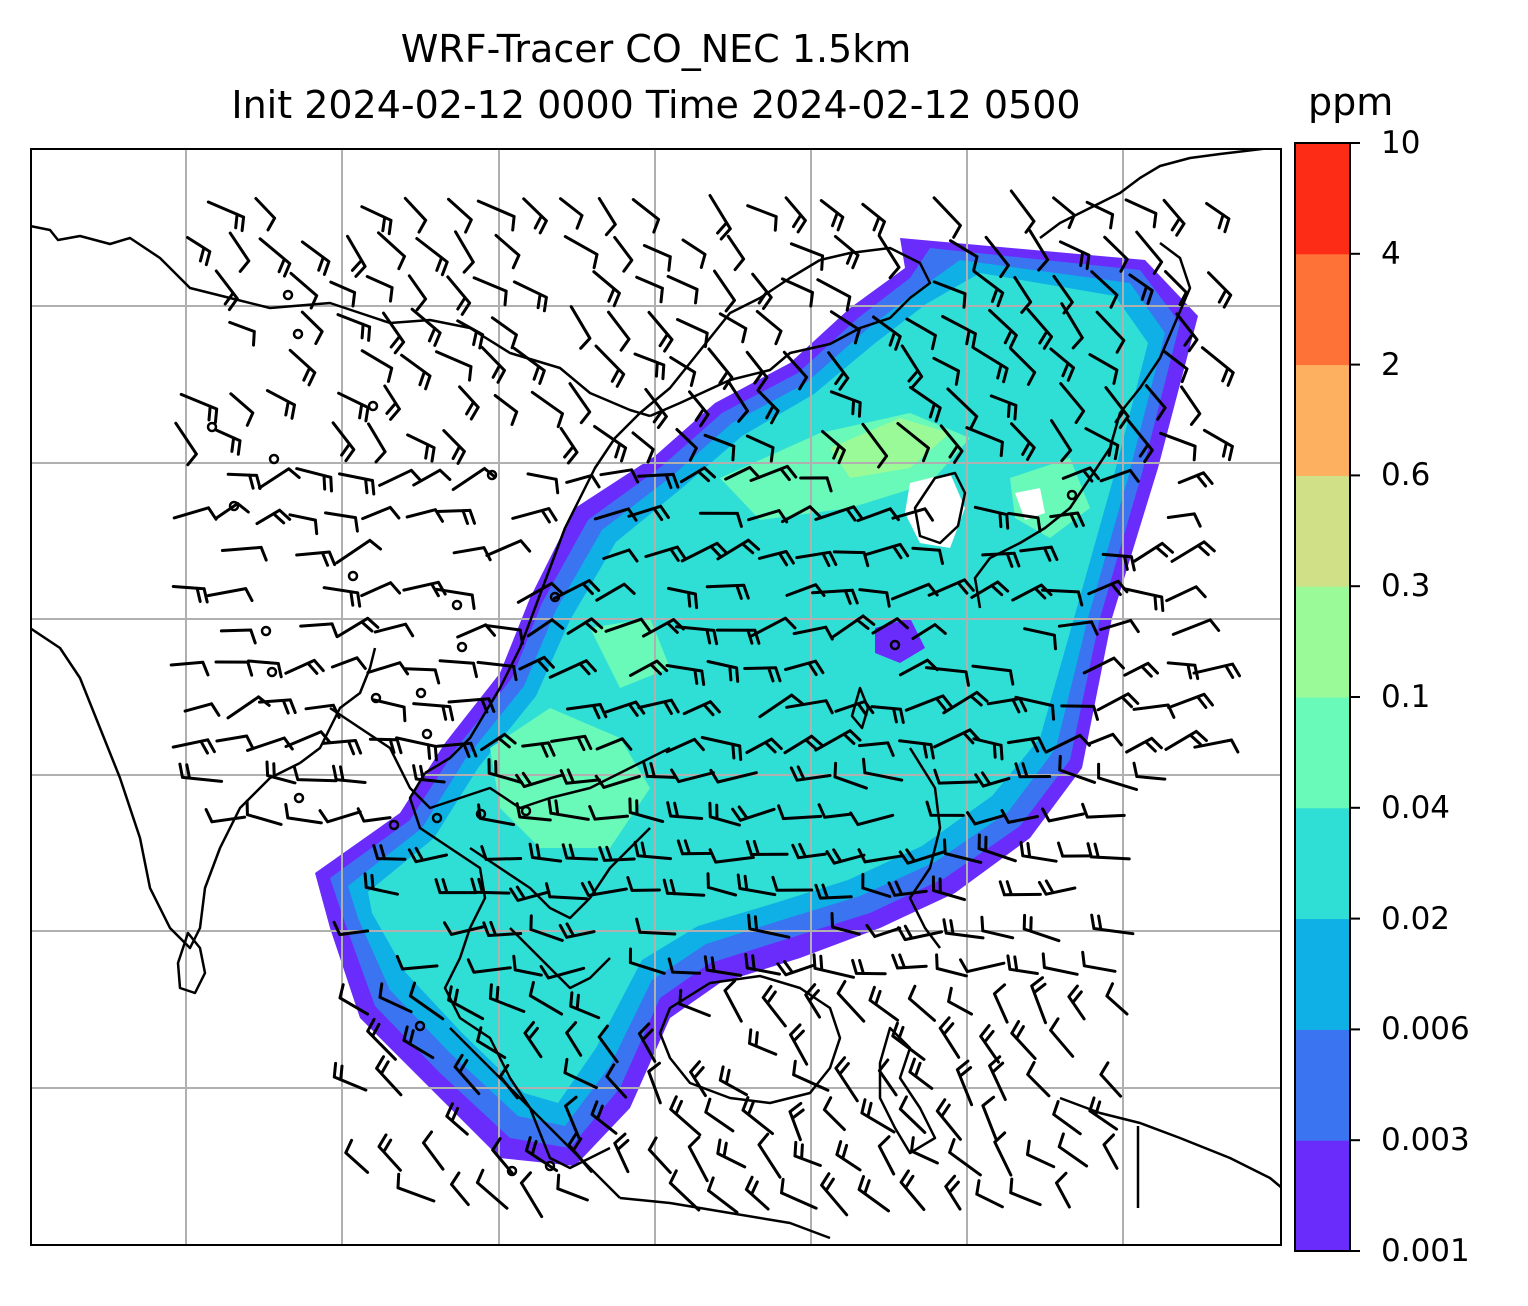 The image size is (1528, 1306). I want to click on colorbar-swatch, so click(1322, 1085).